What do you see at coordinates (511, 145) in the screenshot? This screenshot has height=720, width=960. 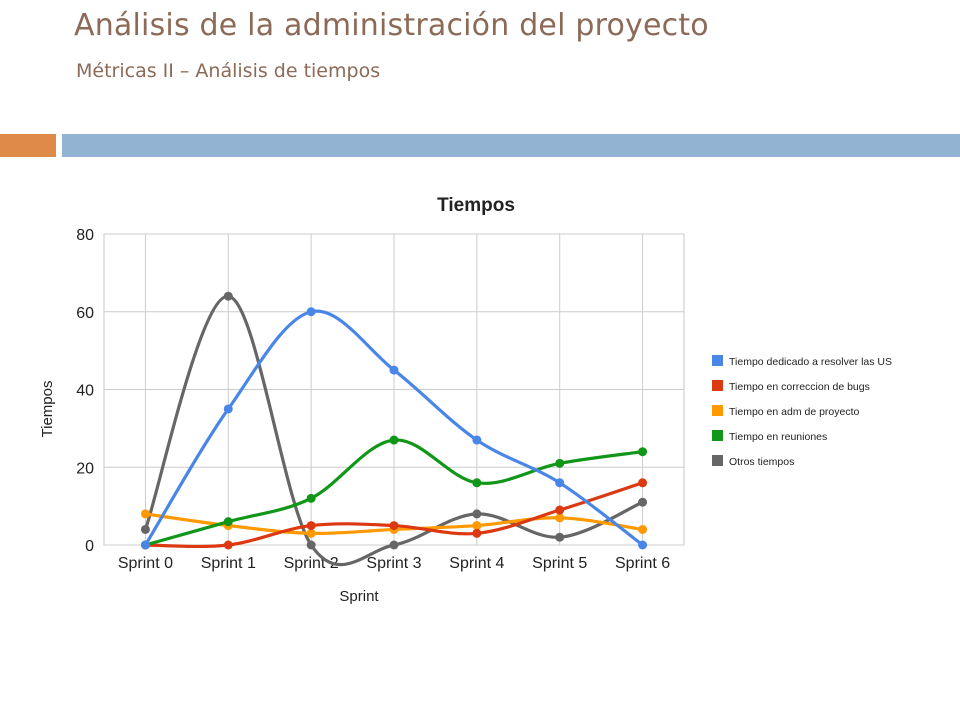 I see `accent-bar-blue` at bounding box center [511, 145].